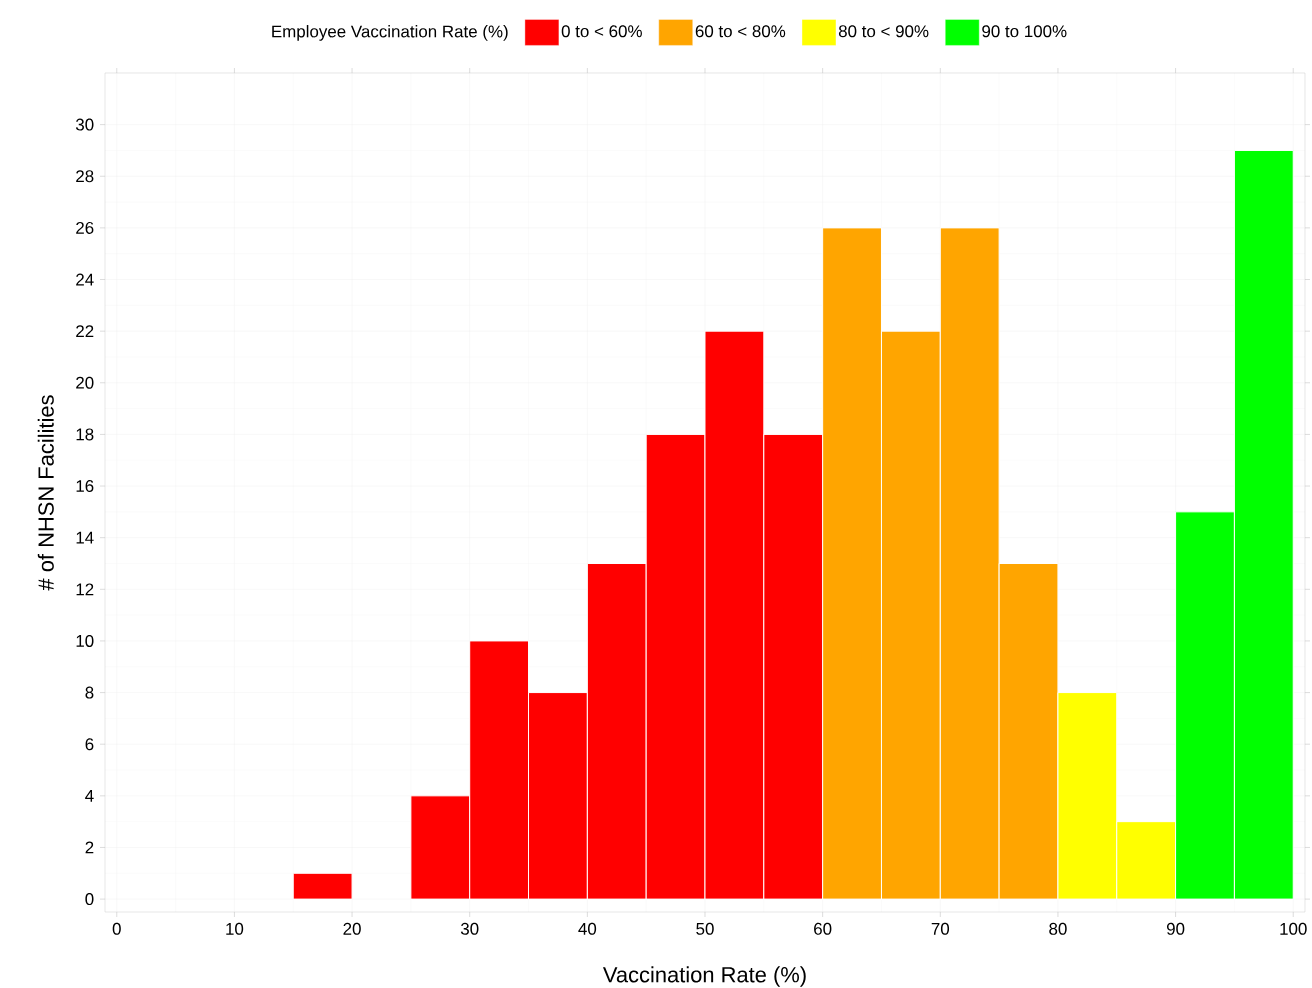  I want to click on y-tick-label: 10, so click(85, 640).